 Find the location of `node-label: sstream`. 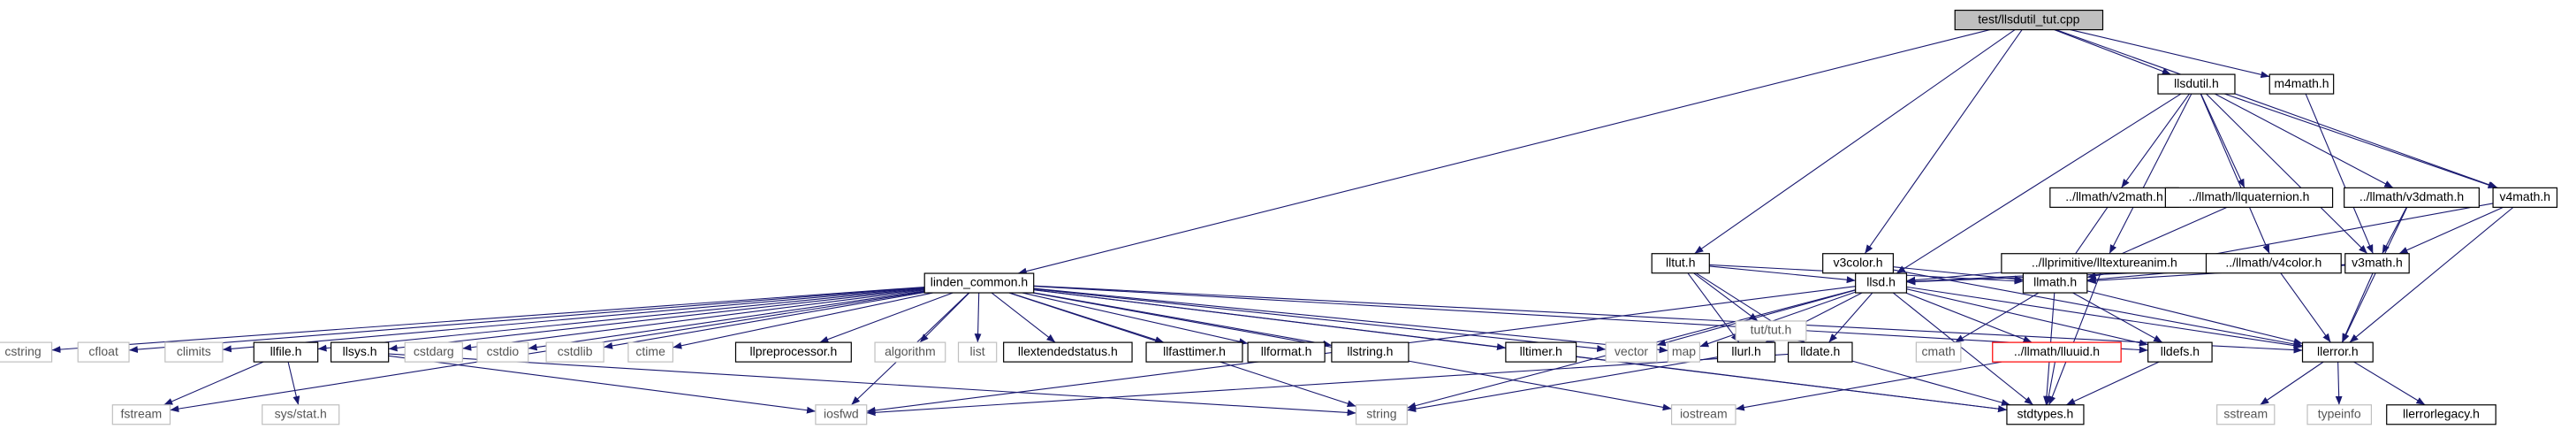

node-label: sstream is located at coordinates (2245, 413).